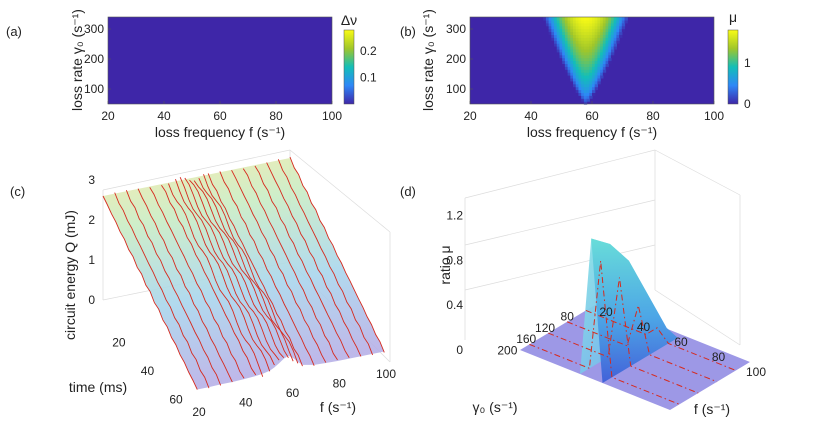 Image resolution: width=830 pixels, height=432 pixels. What do you see at coordinates (456, 59) in the screenshot?
I see `y-tick-b: 200` at bounding box center [456, 59].